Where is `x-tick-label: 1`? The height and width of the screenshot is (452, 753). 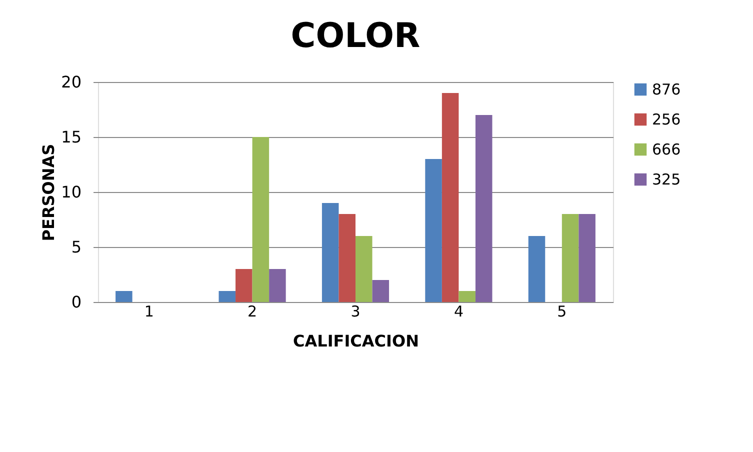
x-tick-label: 1 is located at coordinates (149, 311).